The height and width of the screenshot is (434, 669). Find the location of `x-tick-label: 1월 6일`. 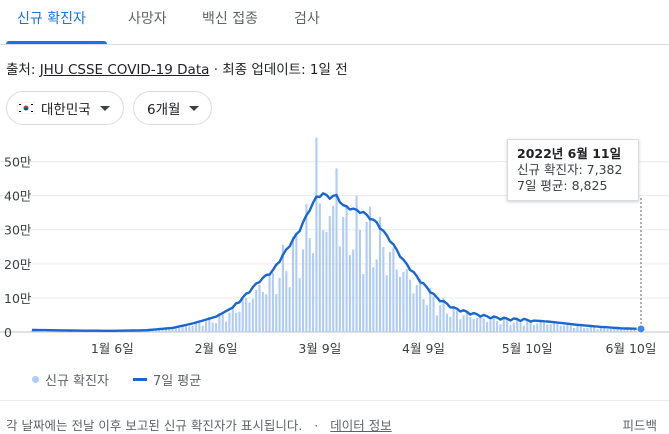

x-tick-label: 1월 6일 is located at coordinates (112, 348).